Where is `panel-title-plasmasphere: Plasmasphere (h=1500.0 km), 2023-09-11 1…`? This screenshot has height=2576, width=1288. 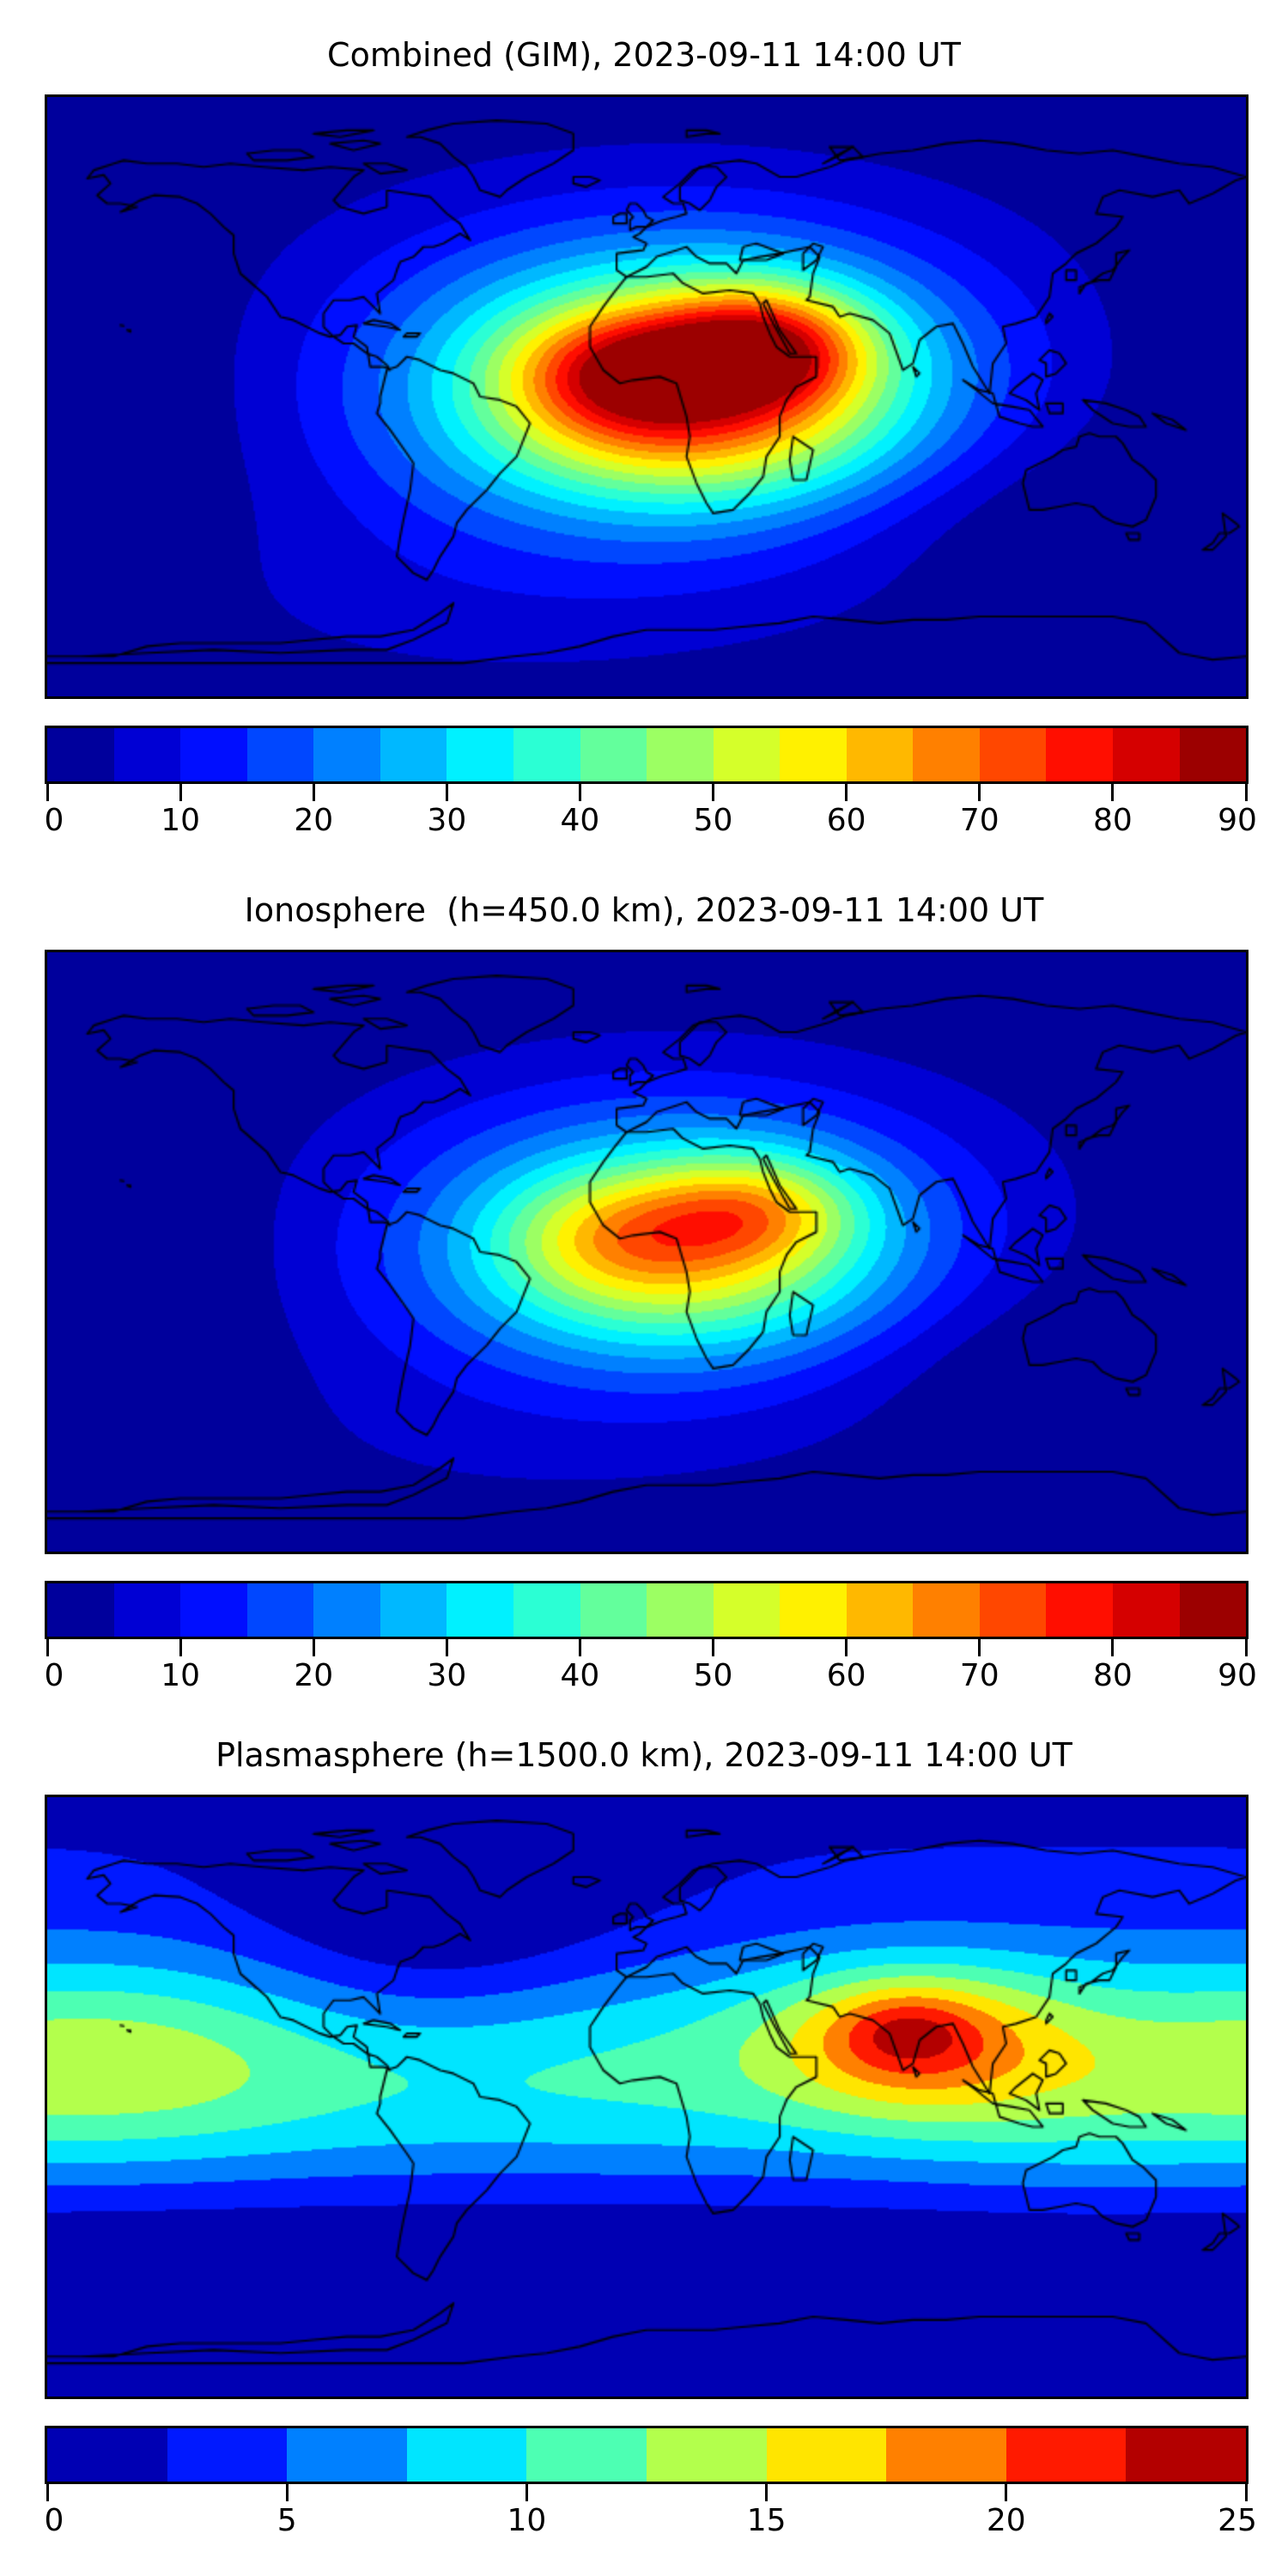 panel-title-plasmasphere: Plasmasphere (h=1500.0 km), 2023-09-11 1… is located at coordinates (644, 1755).